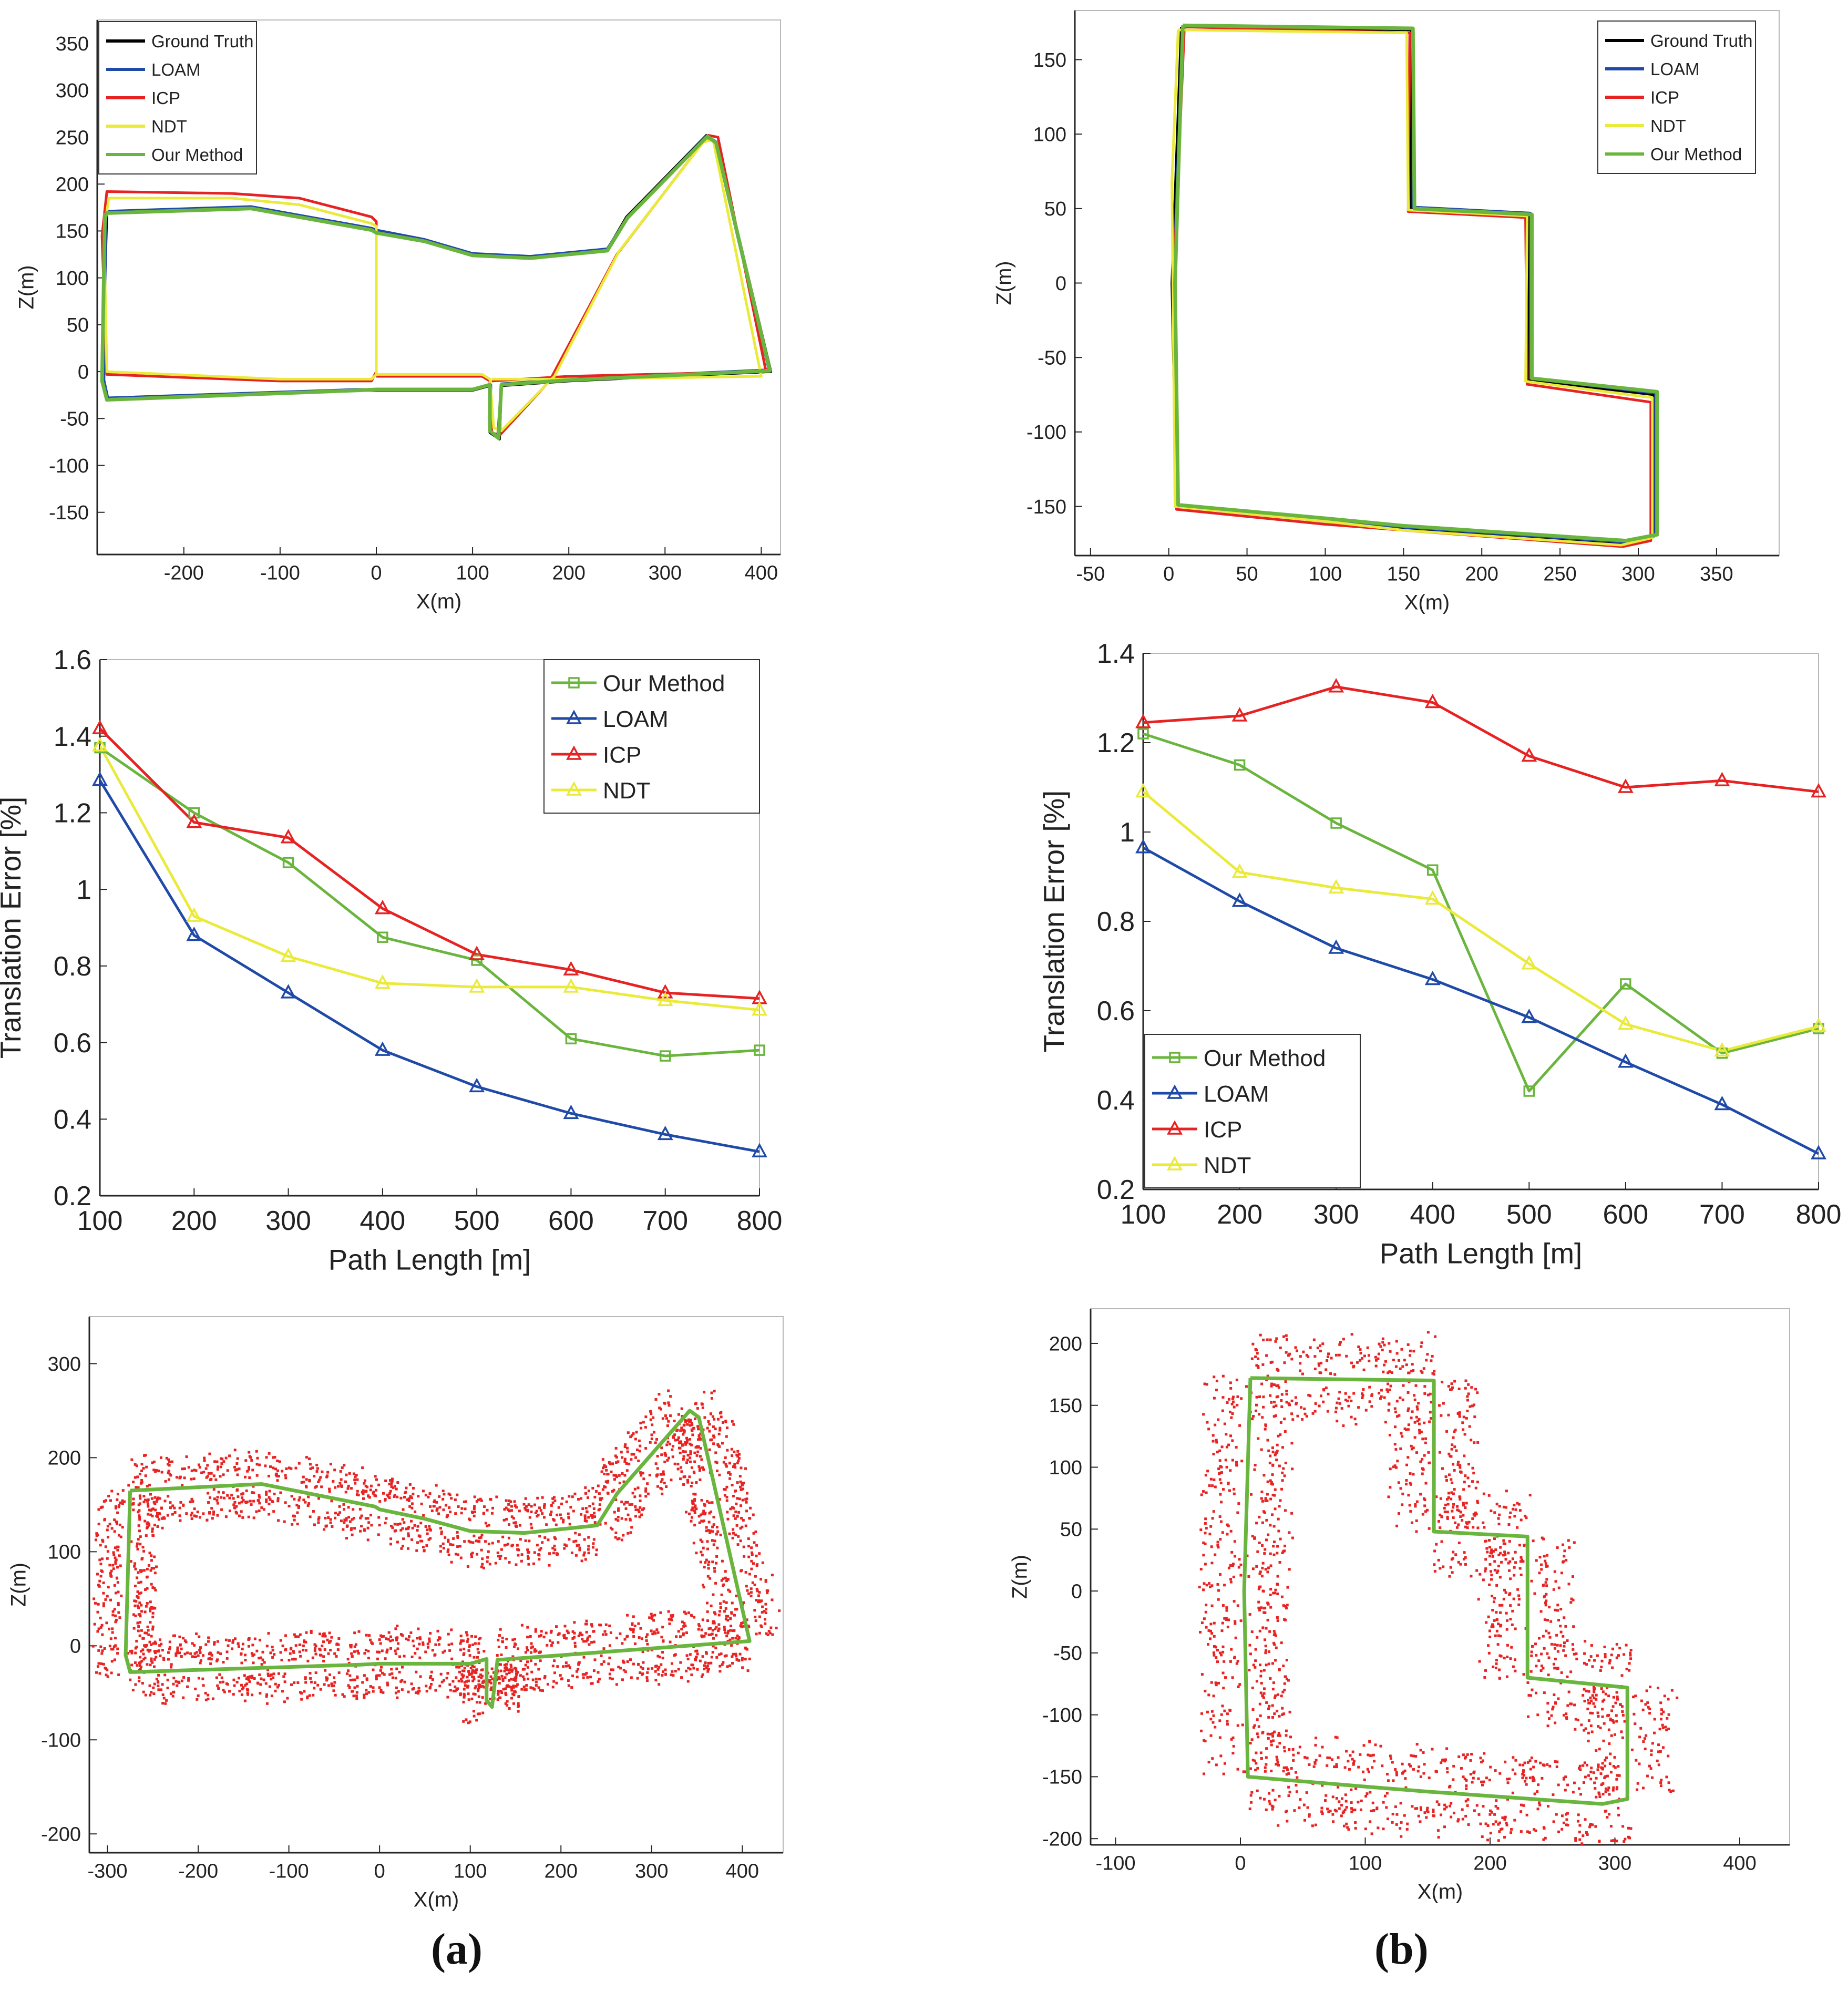  I want to click on a-error-legend-marker, so click(574, 752).